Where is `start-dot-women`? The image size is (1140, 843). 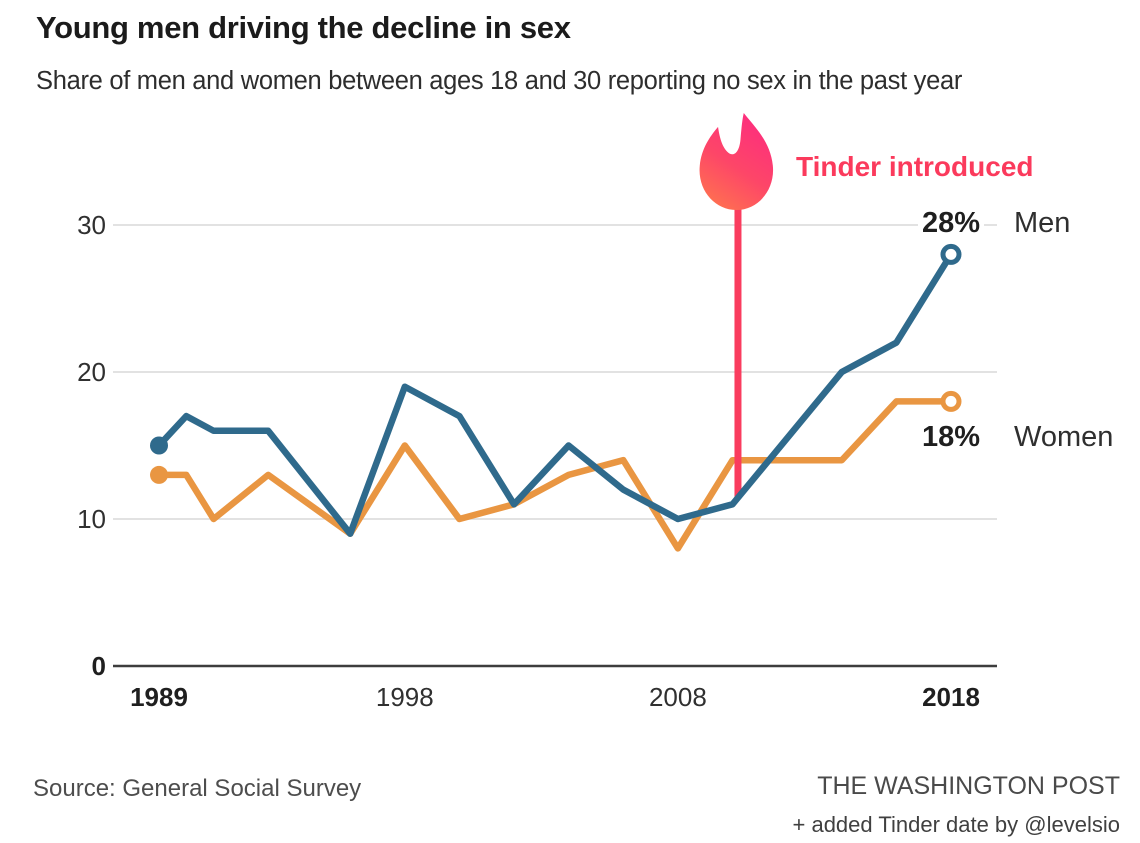
start-dot-women is located at coordinates (159, 474).